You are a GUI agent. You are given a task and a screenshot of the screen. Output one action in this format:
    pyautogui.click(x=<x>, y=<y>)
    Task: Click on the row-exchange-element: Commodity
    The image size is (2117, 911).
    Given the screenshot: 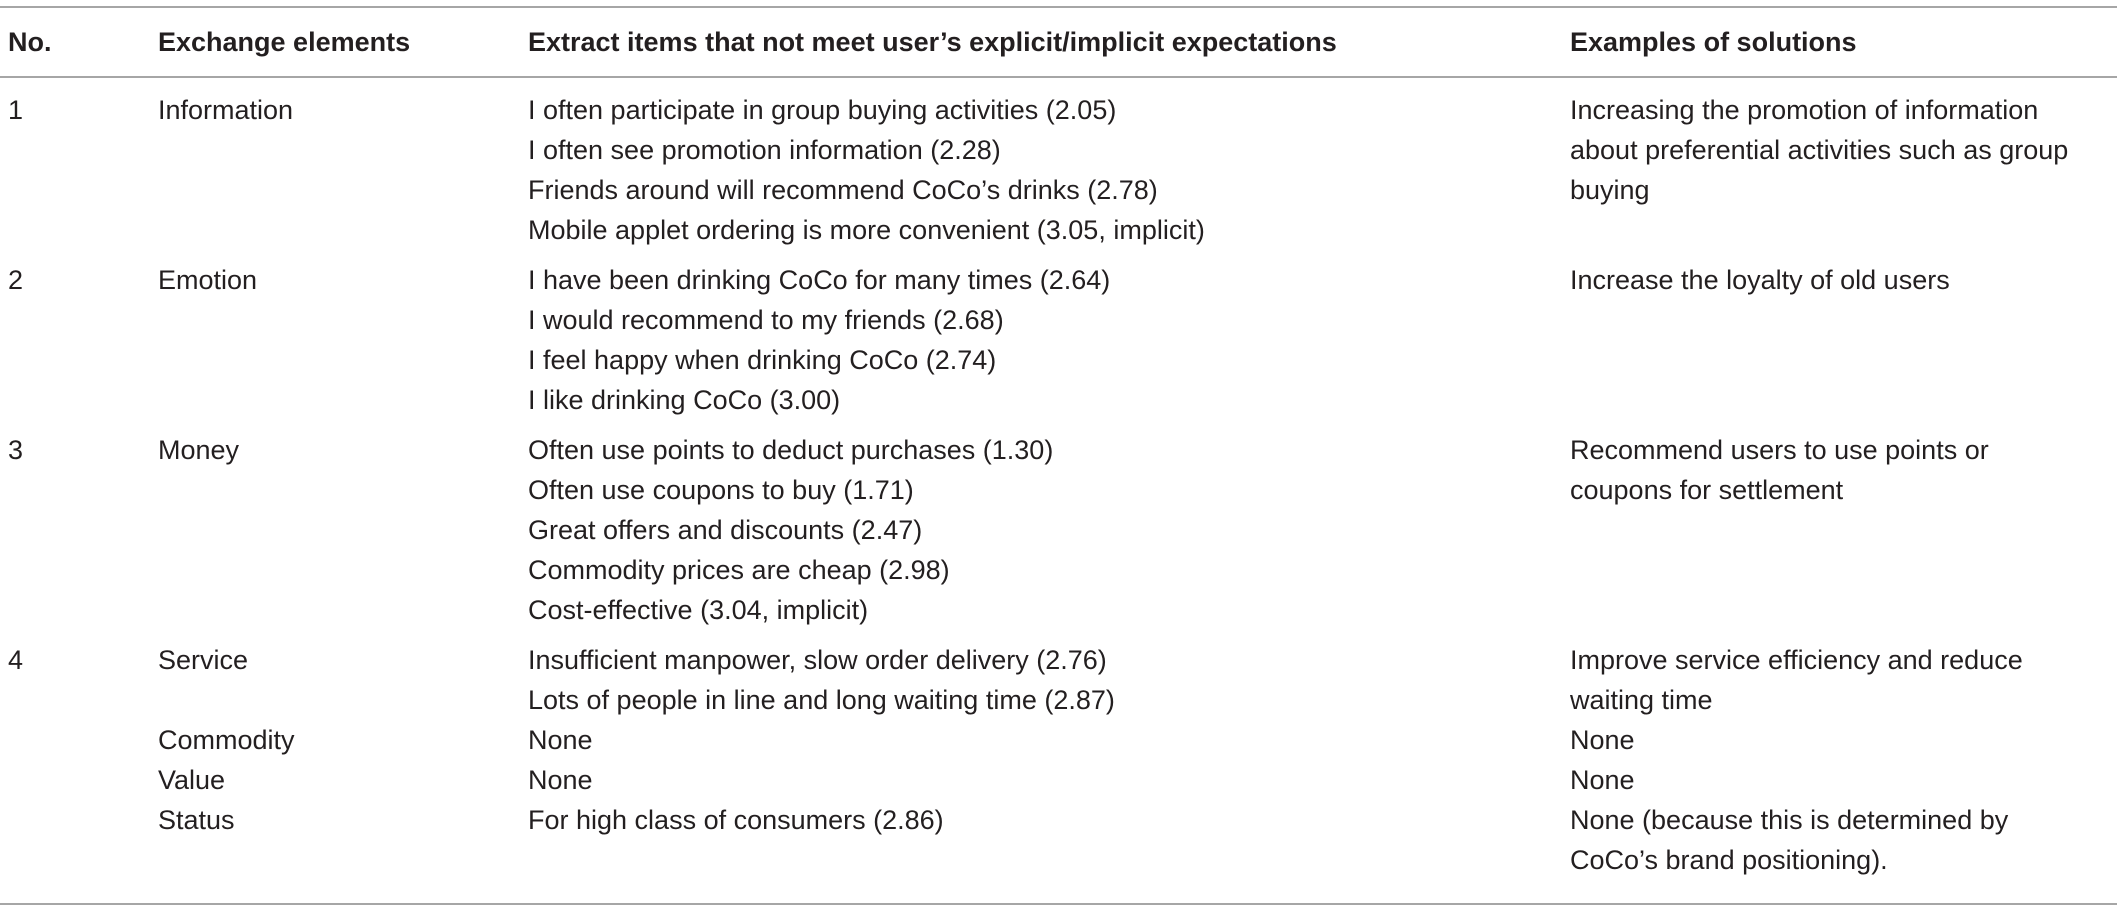 What is the action you would take?
    pyautogui.click(x=226, y=740)
    